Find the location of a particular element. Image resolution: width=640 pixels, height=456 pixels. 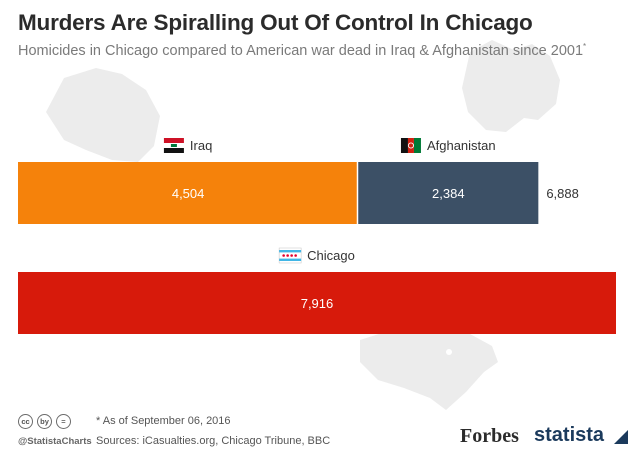

series-label-chicago: Chicago is located at coordinates (331, 255).